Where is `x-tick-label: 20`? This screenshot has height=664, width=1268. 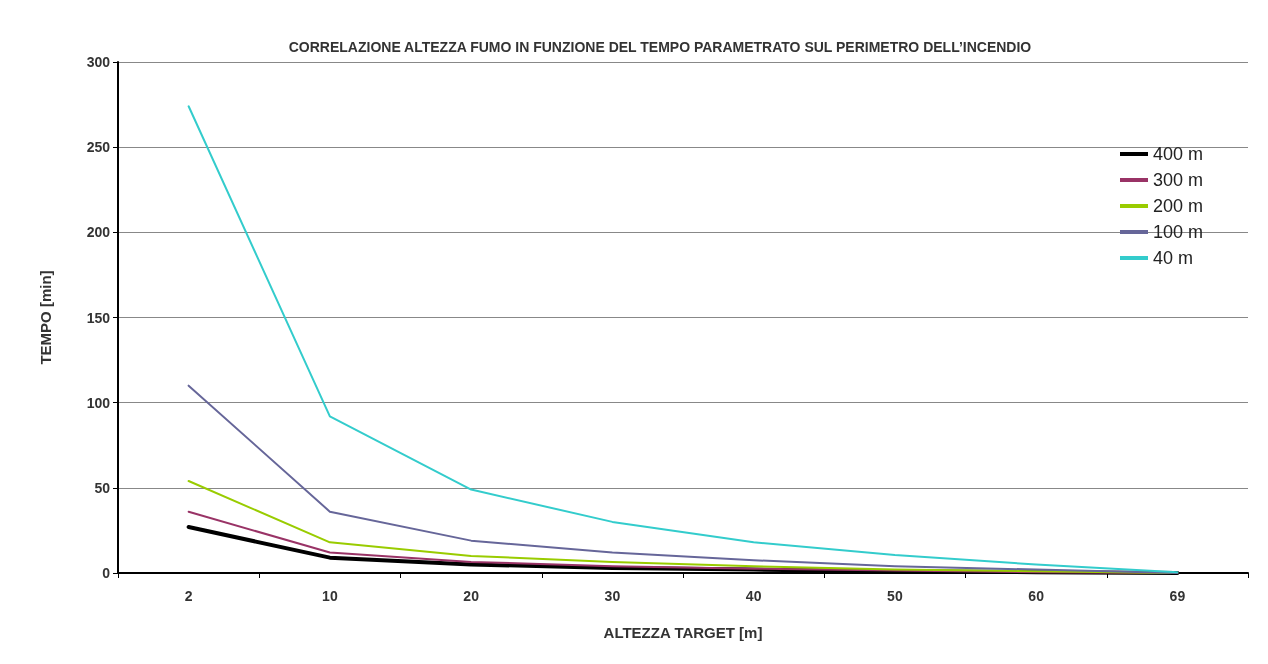
x-tick-label: 20 is located at coordinates (471, 596).